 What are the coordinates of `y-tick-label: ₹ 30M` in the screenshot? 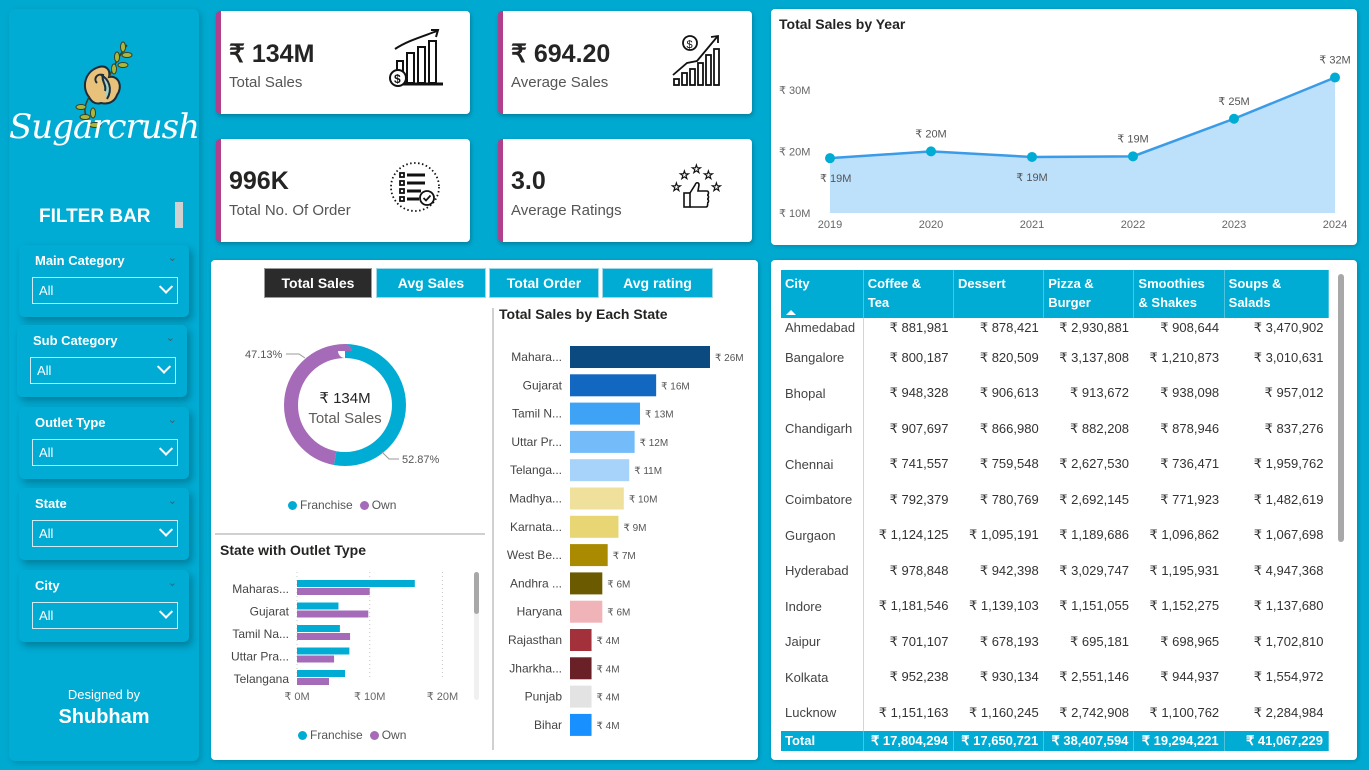 It's located at (794, 91).